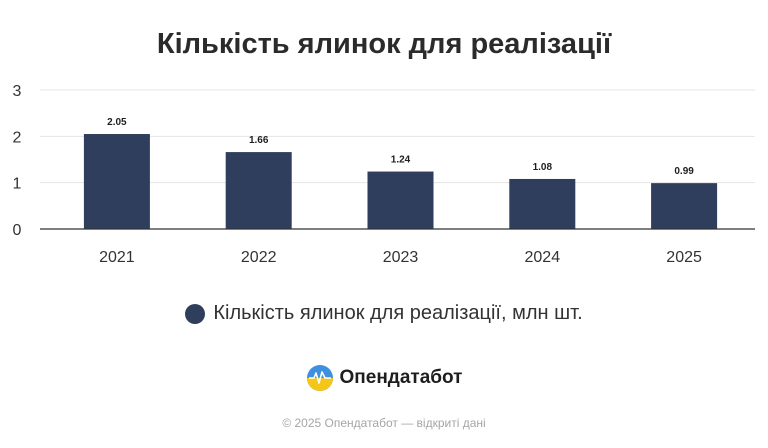  What do you see at coordinates (384, 44) in the screenshot?
I see `chart-title: Кількість ялинок для реалізації` at bounding box center [384, 44].